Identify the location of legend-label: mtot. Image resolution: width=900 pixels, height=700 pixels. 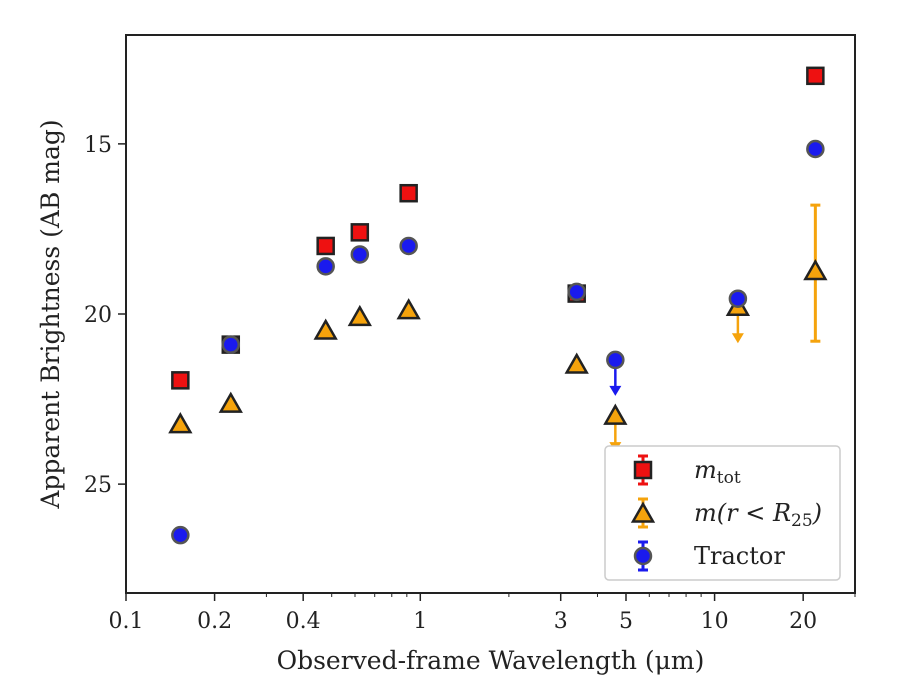
(717, 472).